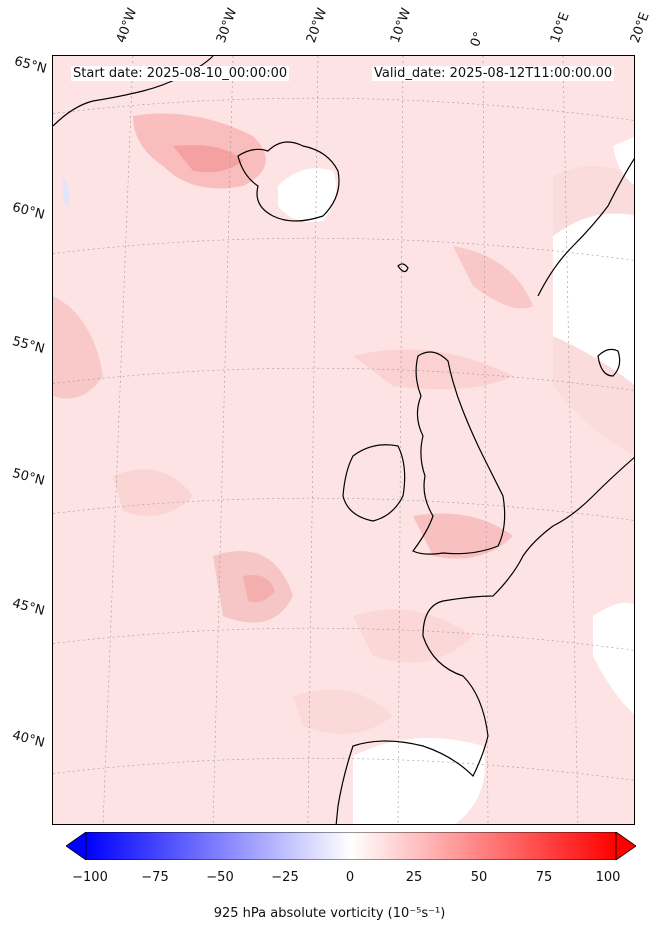 The height and width of the screenshot is (936, 659). I want to click on colorbar-tick: −75, so click(155, 877).